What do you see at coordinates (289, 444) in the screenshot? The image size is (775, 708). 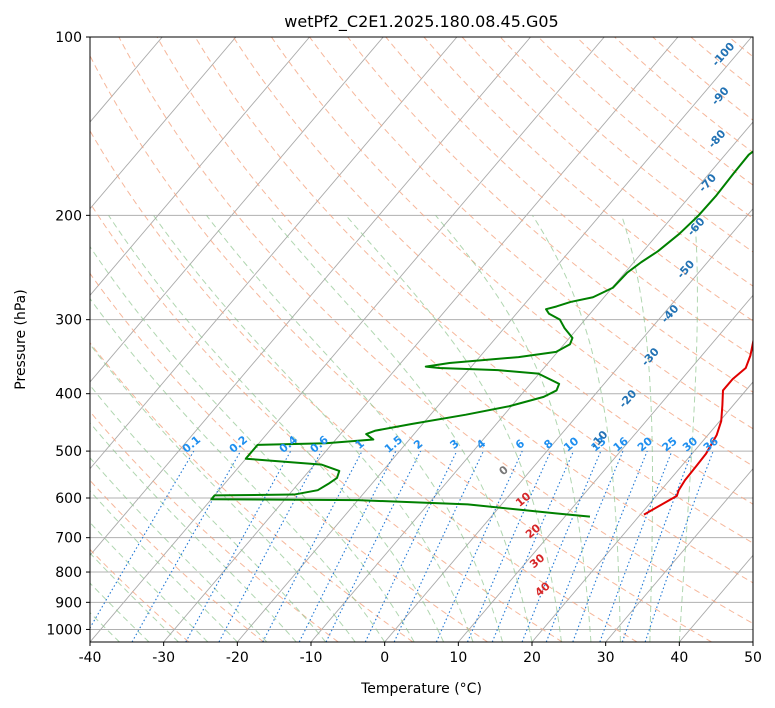 I see `mixing-ratio-label: 0.4` at bounding box center [289, 444].